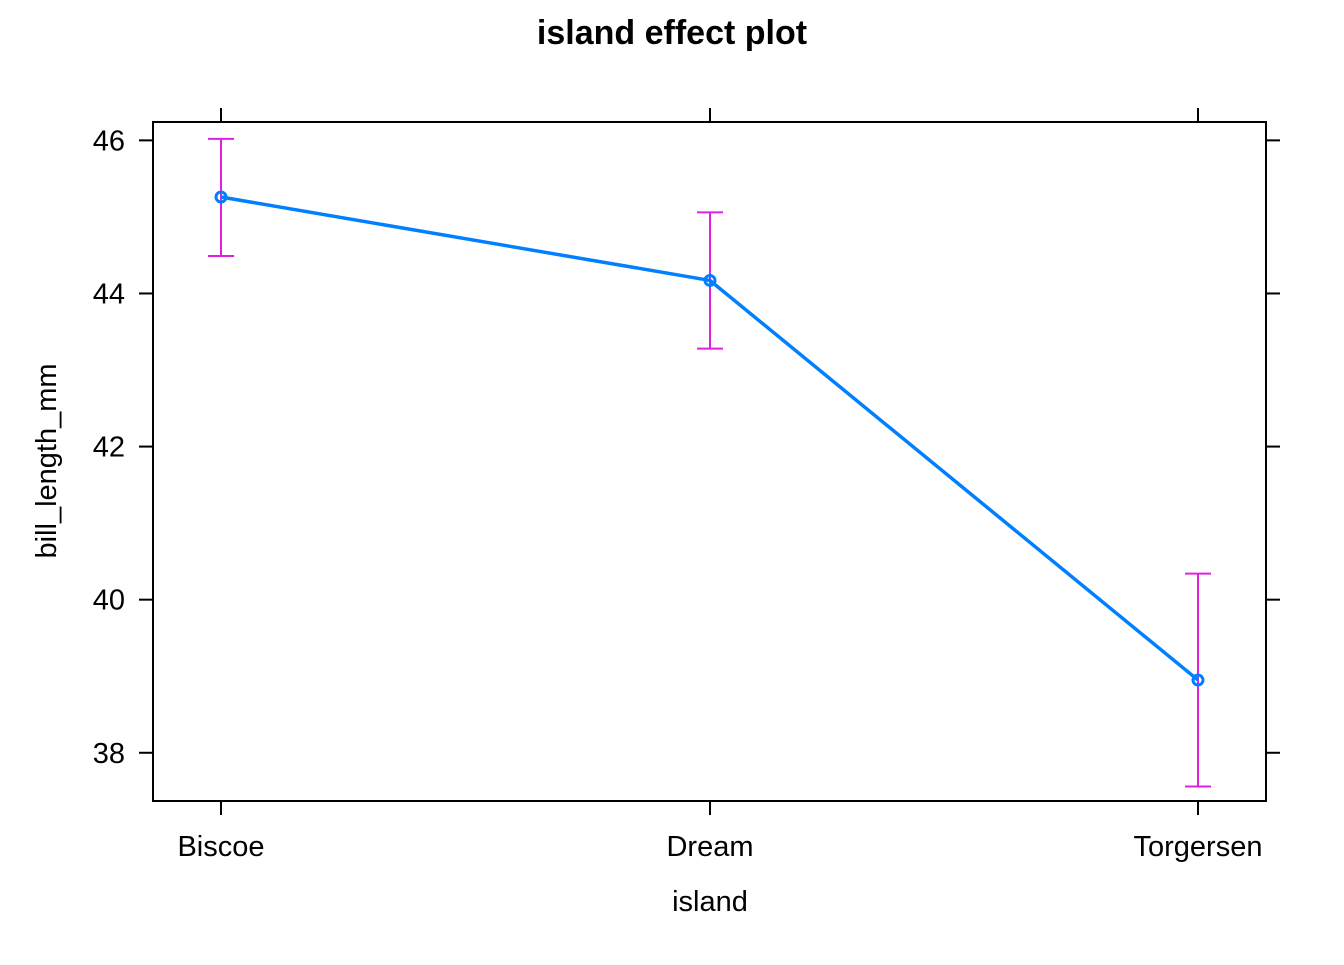  I want to click on y-tick-label: 38, so click(109, 754).